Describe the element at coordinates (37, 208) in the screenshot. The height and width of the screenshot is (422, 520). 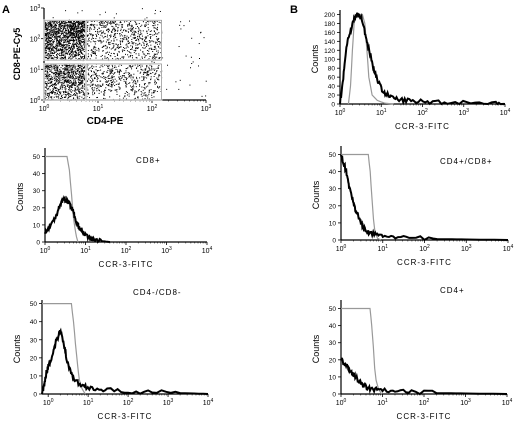
I see `y-tick-label: 20` at that location.